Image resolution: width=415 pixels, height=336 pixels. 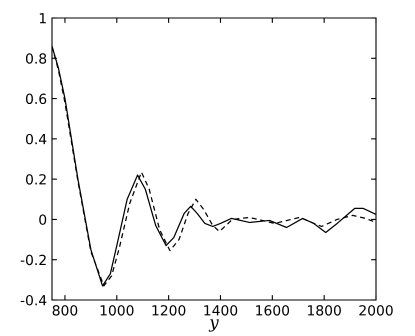 What do you see at coordinates (36, 58) in the screenshot?
I see `y-tick-label: 0.8` at bounding box center [36, 58].